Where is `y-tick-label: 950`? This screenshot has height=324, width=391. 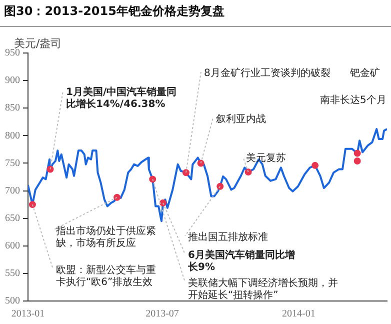
y-tick-label: 950 is located at coordinates (12, 53).